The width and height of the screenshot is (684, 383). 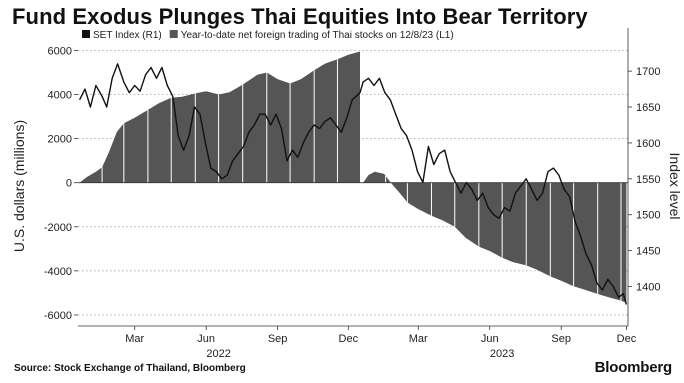 I want to click on legend-label: SET Index (R1), so click(x=127, y=35).